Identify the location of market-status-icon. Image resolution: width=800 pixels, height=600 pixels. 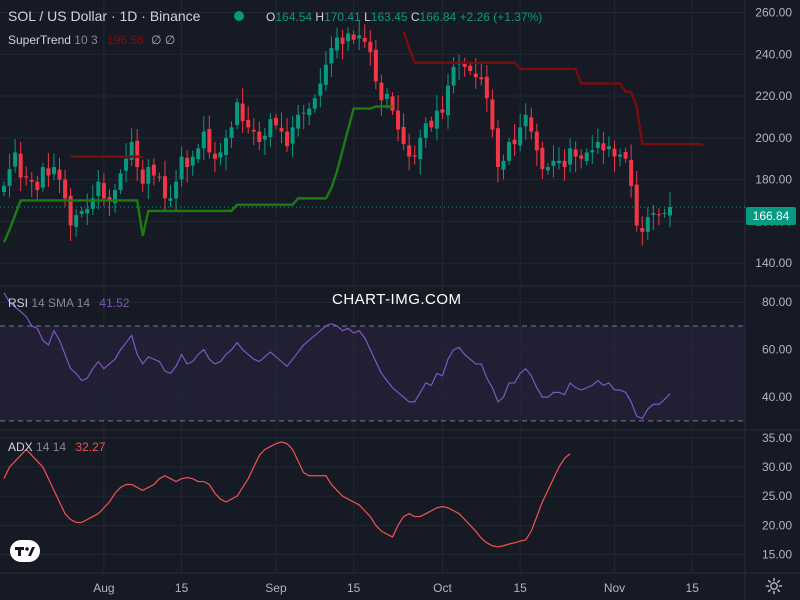
(239, 16).